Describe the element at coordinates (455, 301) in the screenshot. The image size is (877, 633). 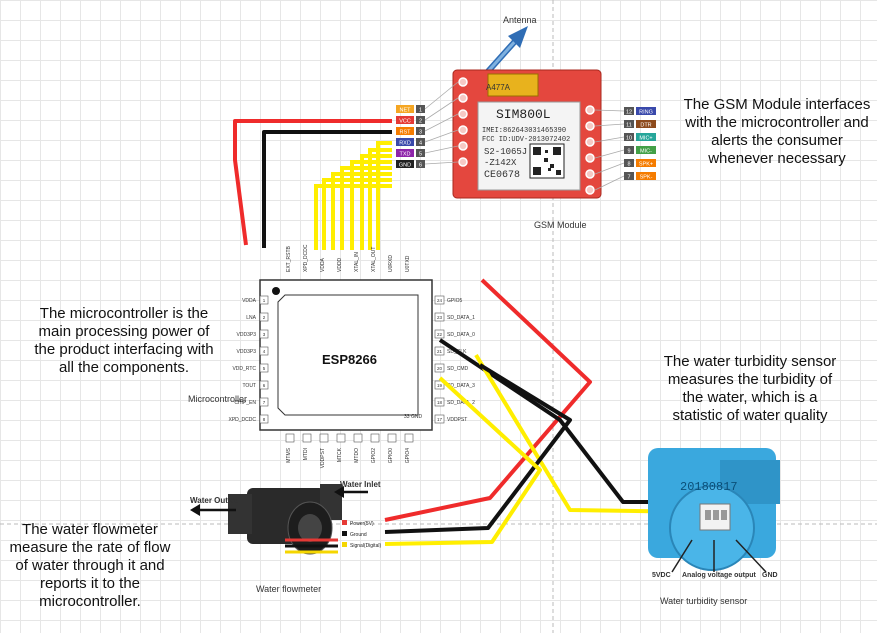
I see `esp-right-pin-label: GPIO5` at that location.